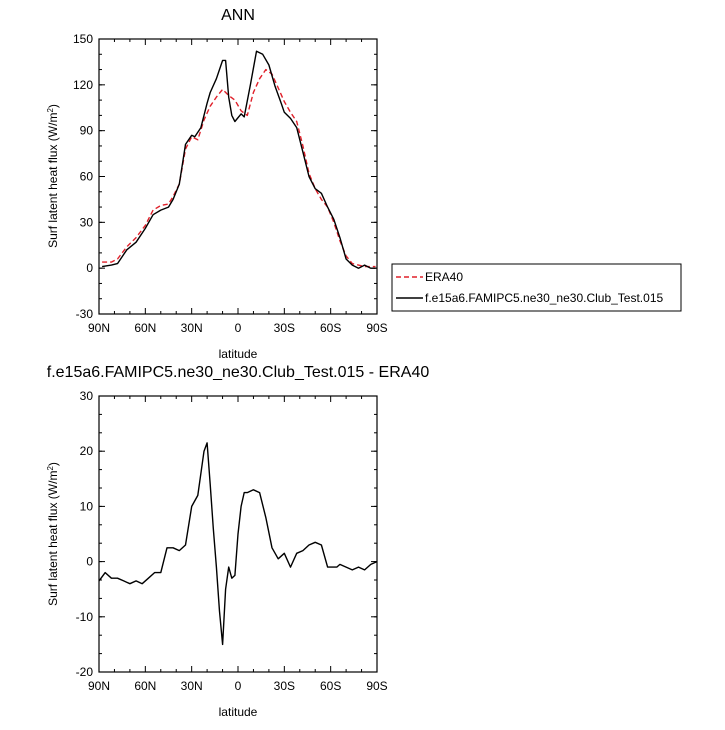 Image resolution: width=725 pixels, height=730 pixels. I want to click on bottom-x-tick-label: 90S, so click(376, 686).